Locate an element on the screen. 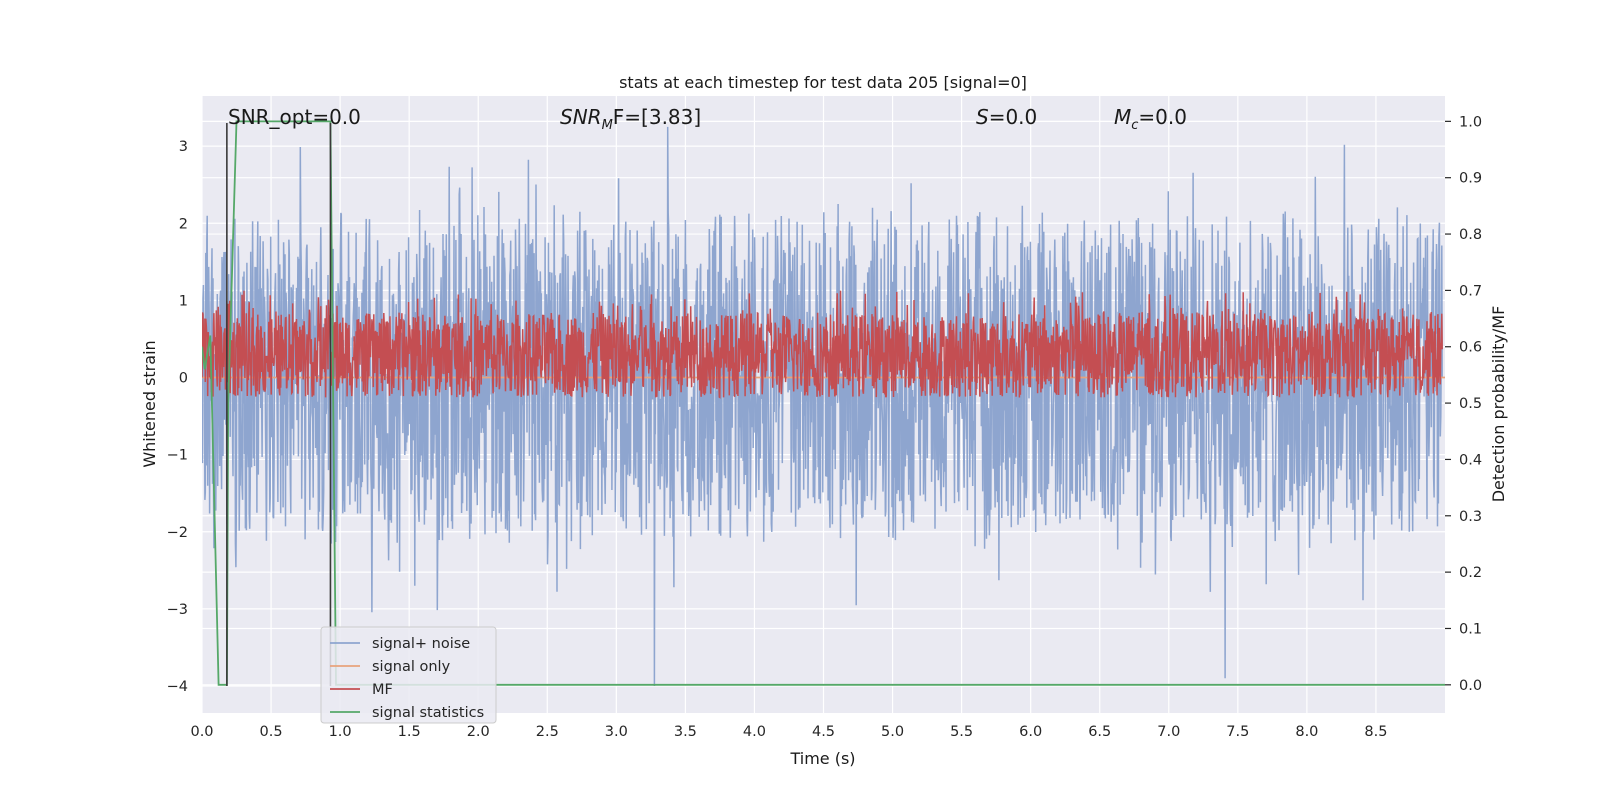 This screenshot has height=800, width=1600. mc-annotation: Mc=0.0 is located at coordinates (1150, 119).